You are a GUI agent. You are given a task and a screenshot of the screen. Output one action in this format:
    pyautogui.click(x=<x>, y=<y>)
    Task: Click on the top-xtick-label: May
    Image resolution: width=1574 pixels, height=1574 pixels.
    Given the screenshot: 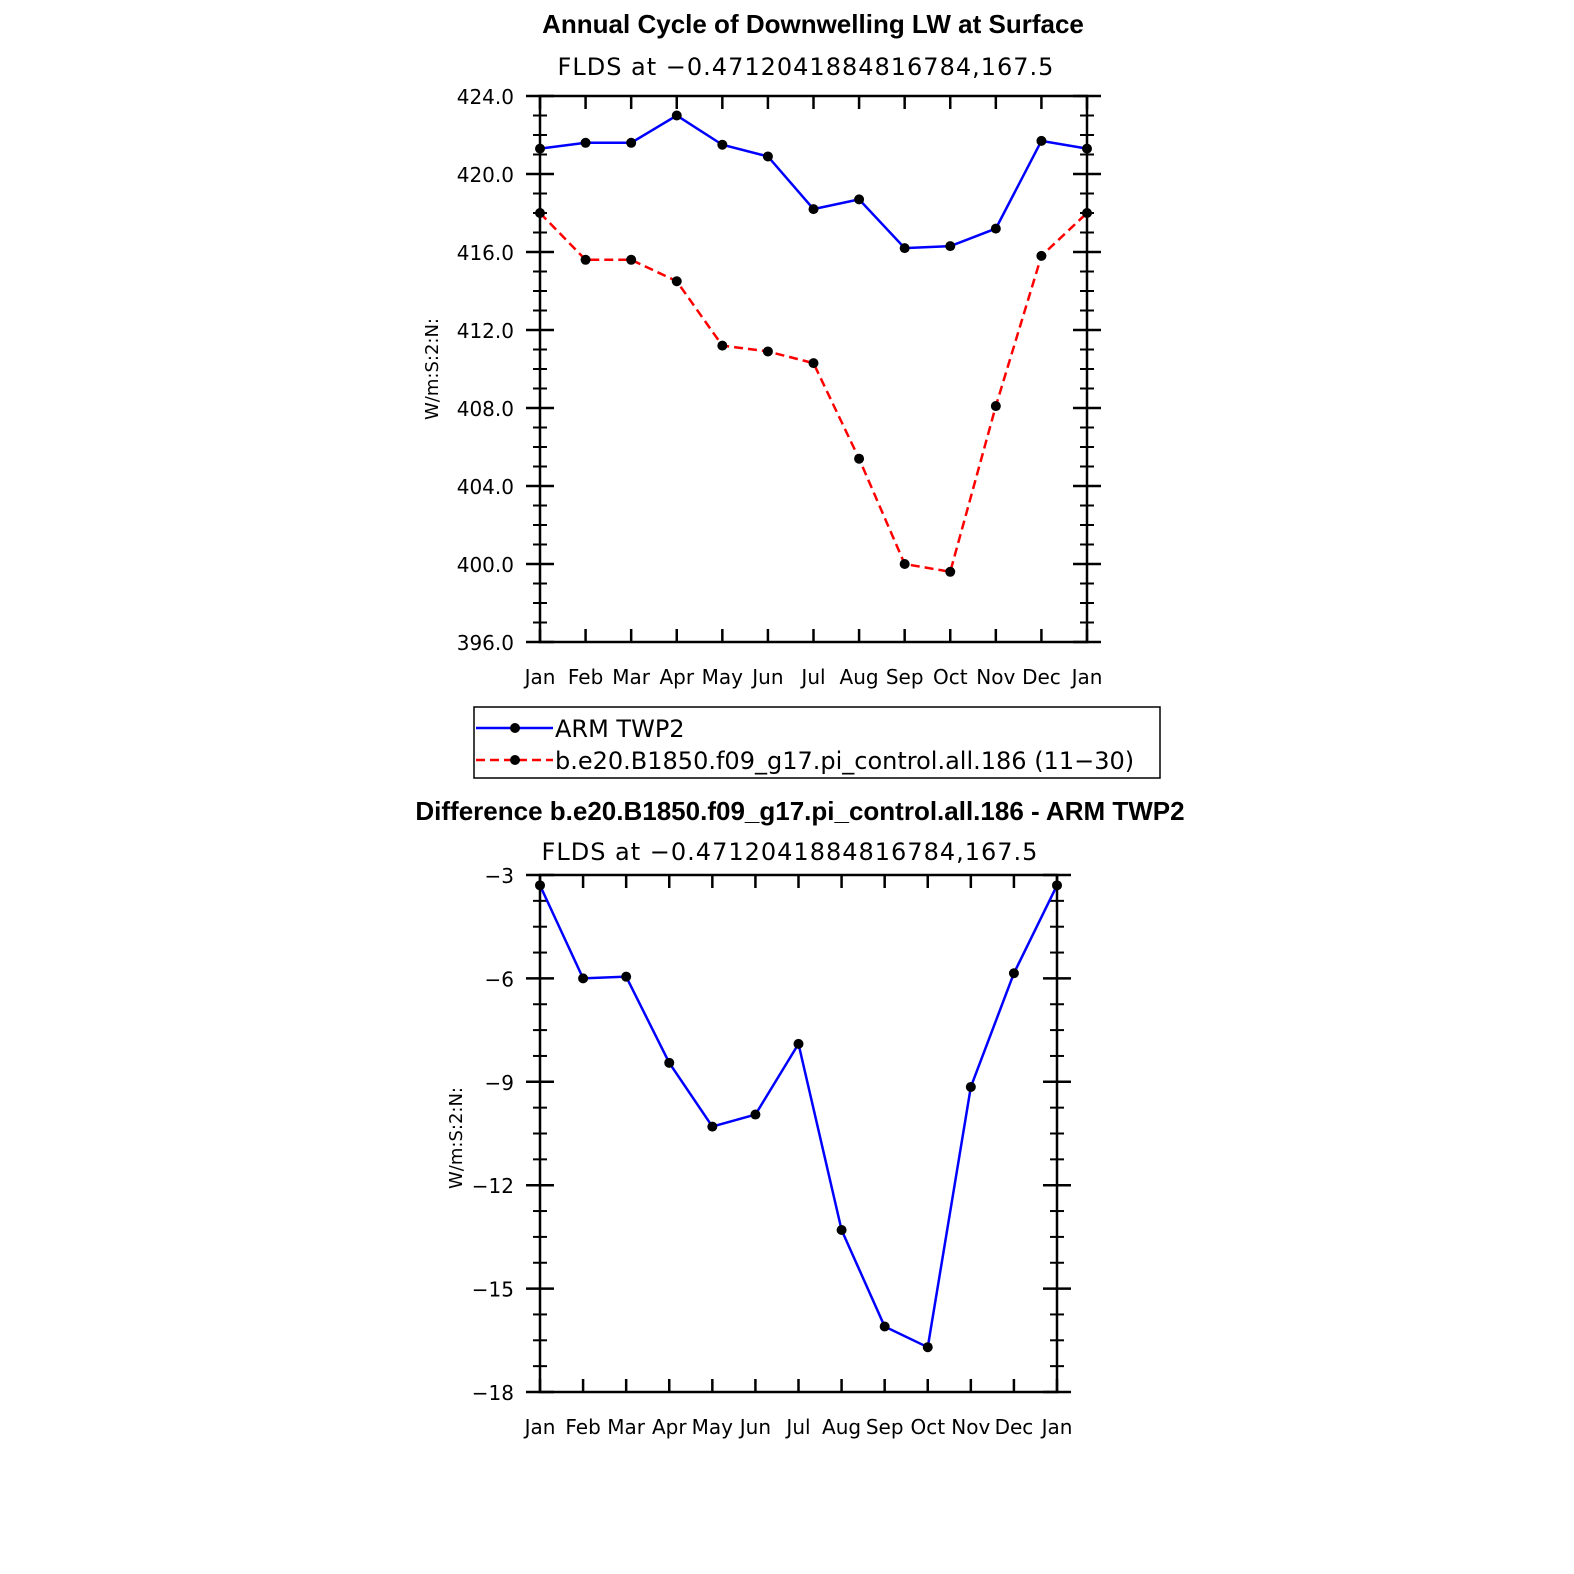 What is the action you would take?
    pyautogui.click(x=723, y=677)
    